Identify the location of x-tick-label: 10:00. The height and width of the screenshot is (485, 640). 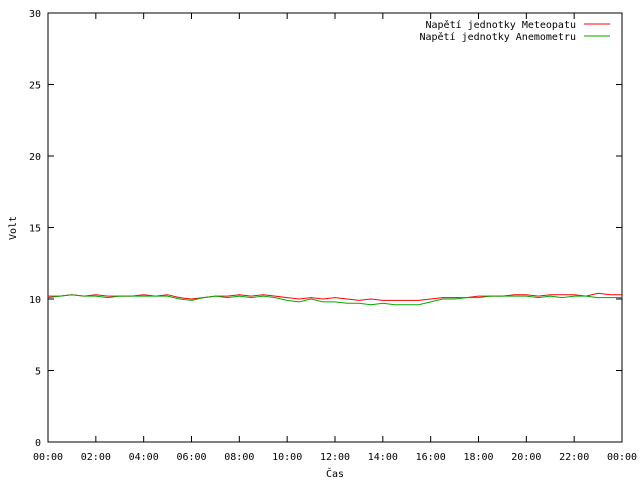
(287, 457).